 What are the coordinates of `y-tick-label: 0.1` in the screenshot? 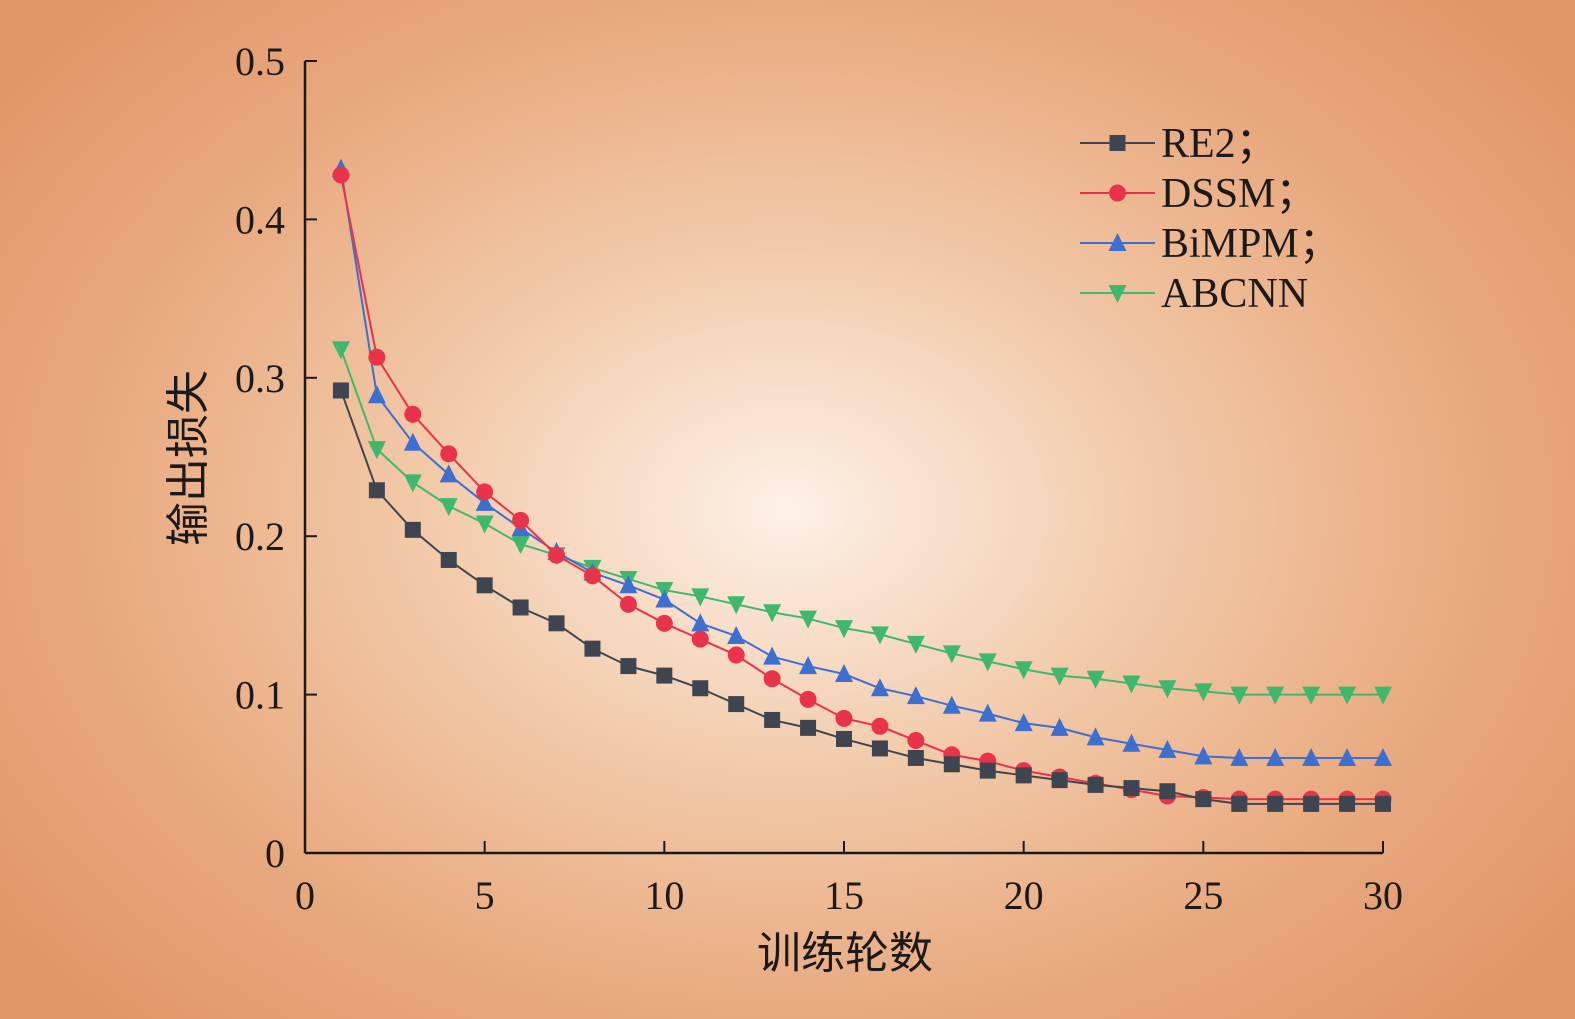 It's located at (260, 695).